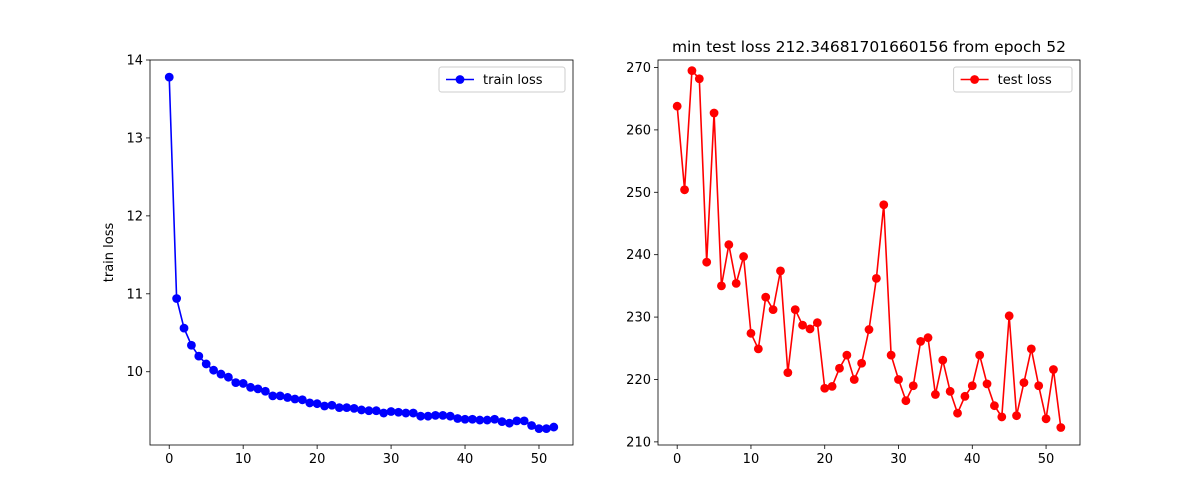 This screenshot has width=1200, height=500. I want to click on y-tick-label: 230, so click(638, 318).